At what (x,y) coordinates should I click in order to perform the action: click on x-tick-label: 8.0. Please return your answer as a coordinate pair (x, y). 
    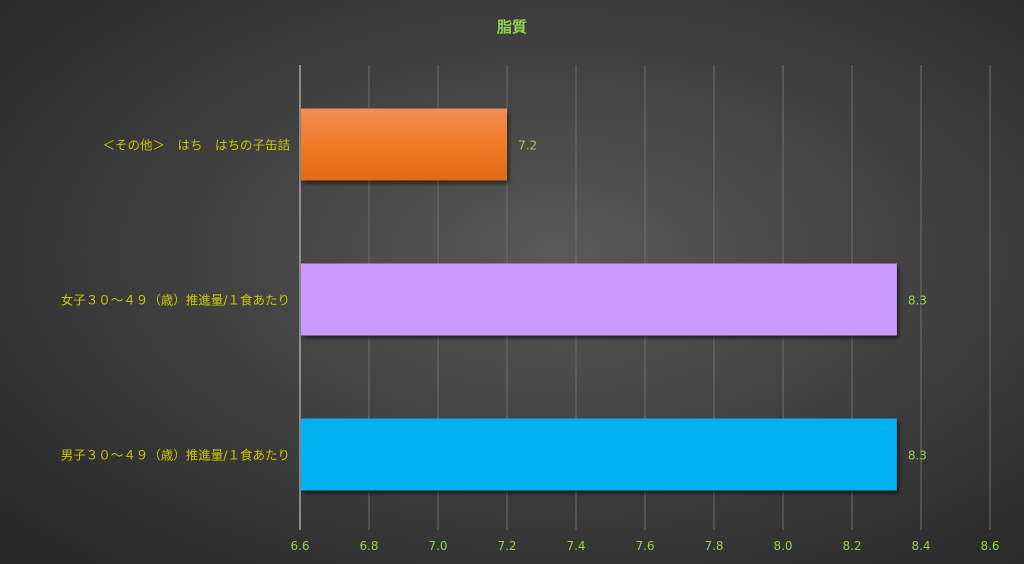
    Looking at the image, I should click on (782, 546).